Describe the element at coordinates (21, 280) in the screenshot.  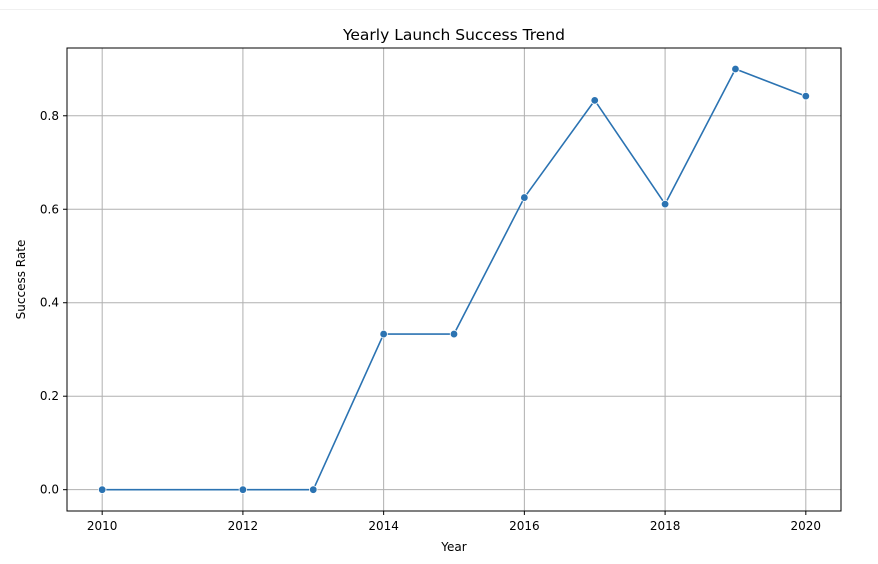
I see `y-axis-label: Success Rate` at that location.